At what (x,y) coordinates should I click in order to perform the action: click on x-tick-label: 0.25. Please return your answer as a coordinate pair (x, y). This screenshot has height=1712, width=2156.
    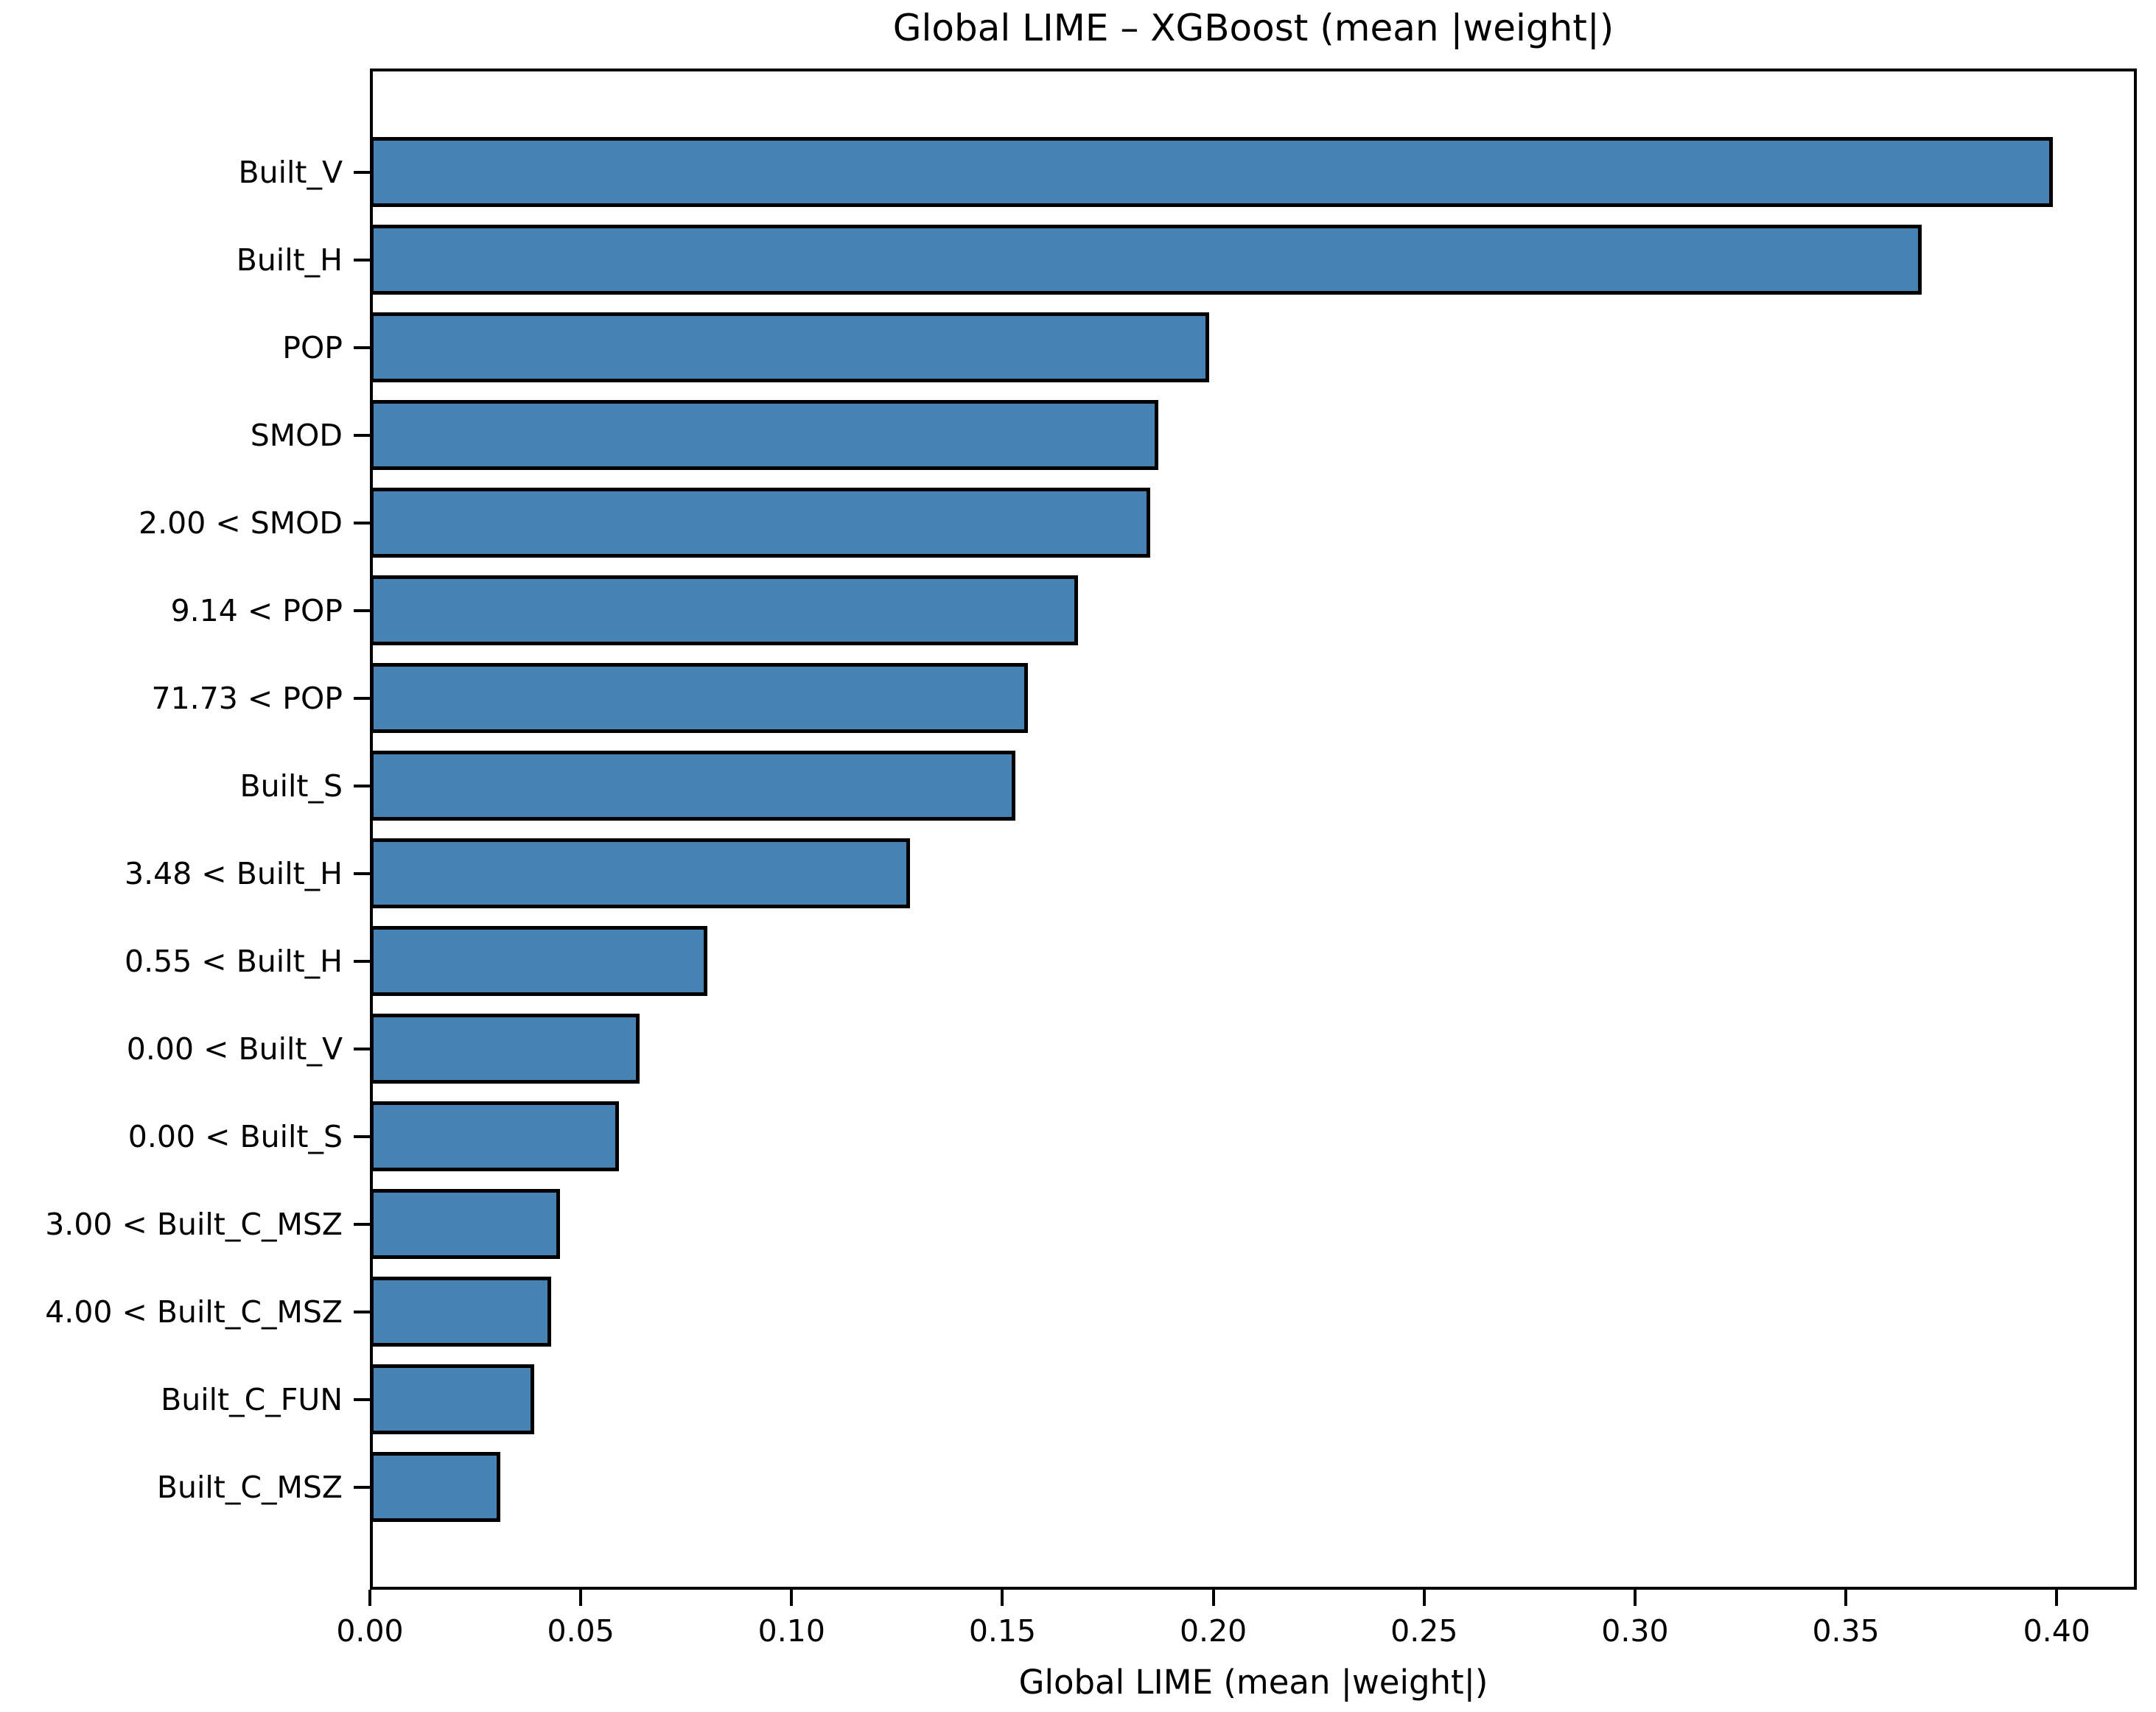
    Looking at the image, I should click on (1424, 1631).